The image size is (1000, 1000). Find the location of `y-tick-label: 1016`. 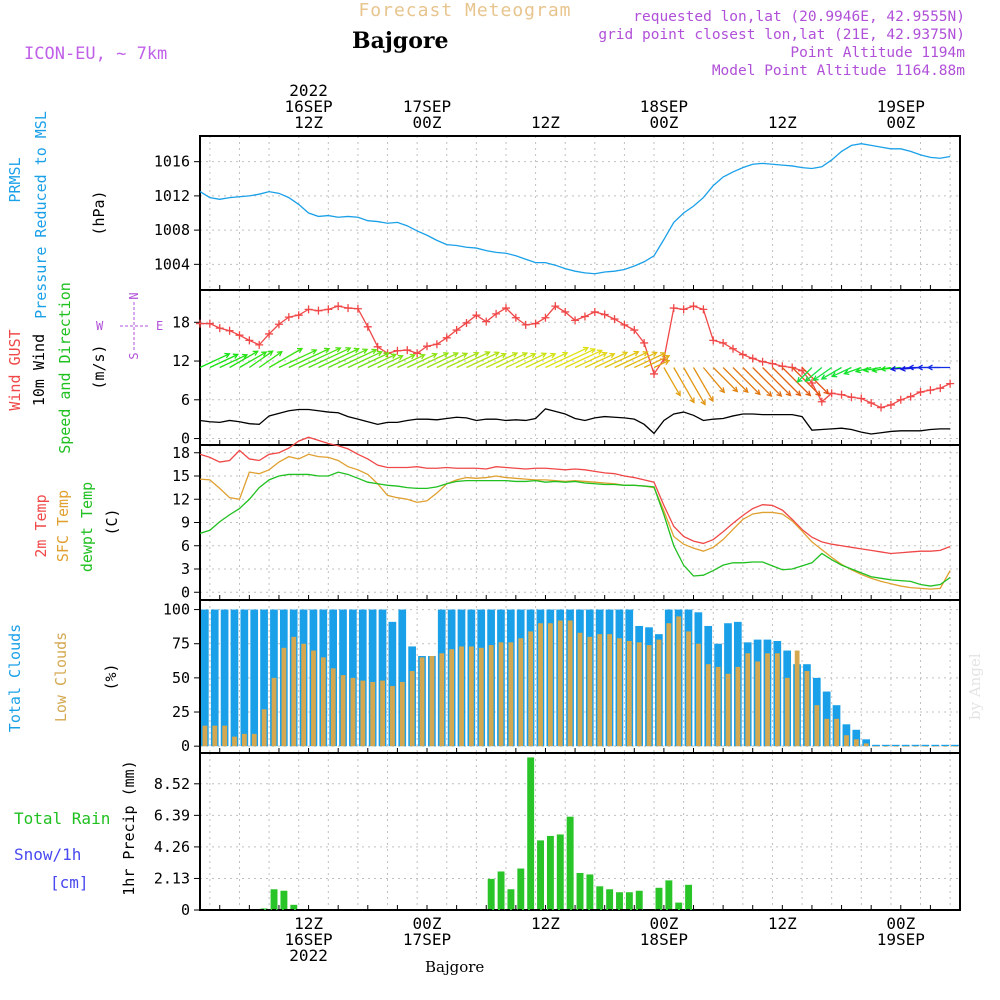

y-tick-label: 1016 is located at coordinates (172, 162).